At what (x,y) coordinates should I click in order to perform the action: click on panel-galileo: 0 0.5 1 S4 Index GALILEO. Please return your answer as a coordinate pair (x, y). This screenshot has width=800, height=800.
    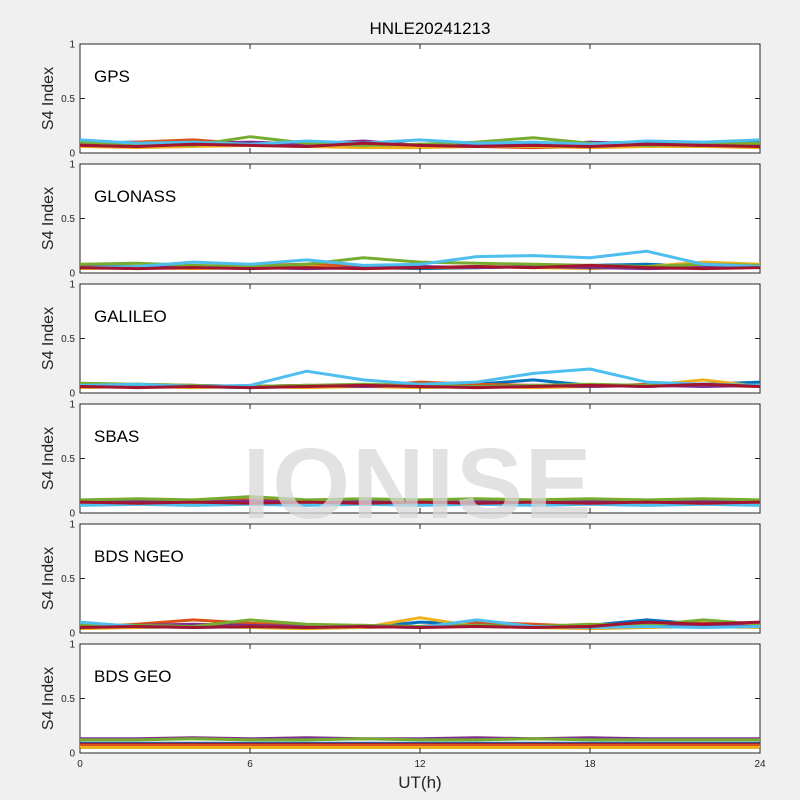
    Looking at the image, I should click on (400, 340).